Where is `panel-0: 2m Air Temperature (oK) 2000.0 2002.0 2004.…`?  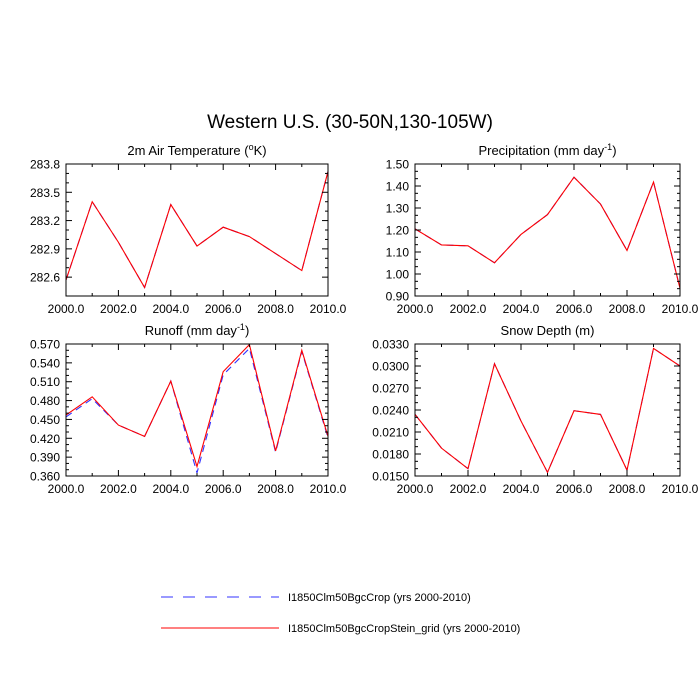 panel-0: 2m Air Temperature (oK) 2000.0 2002.0 2004.… is located at coordinates (188, 229).